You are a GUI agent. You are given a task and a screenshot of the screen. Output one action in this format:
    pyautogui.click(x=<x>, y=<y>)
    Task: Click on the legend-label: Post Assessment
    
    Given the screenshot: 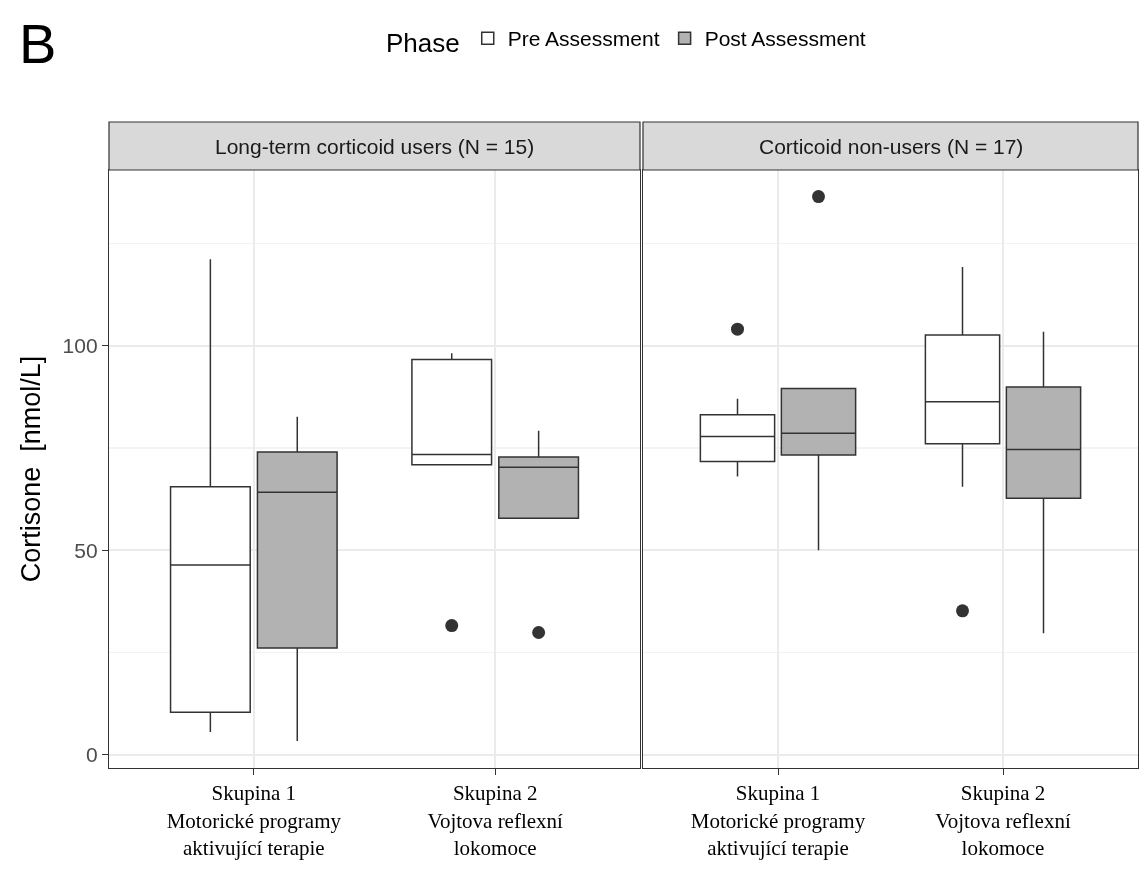 What is the action you would take?
    pyautogui.click(x=785, y=39)
    